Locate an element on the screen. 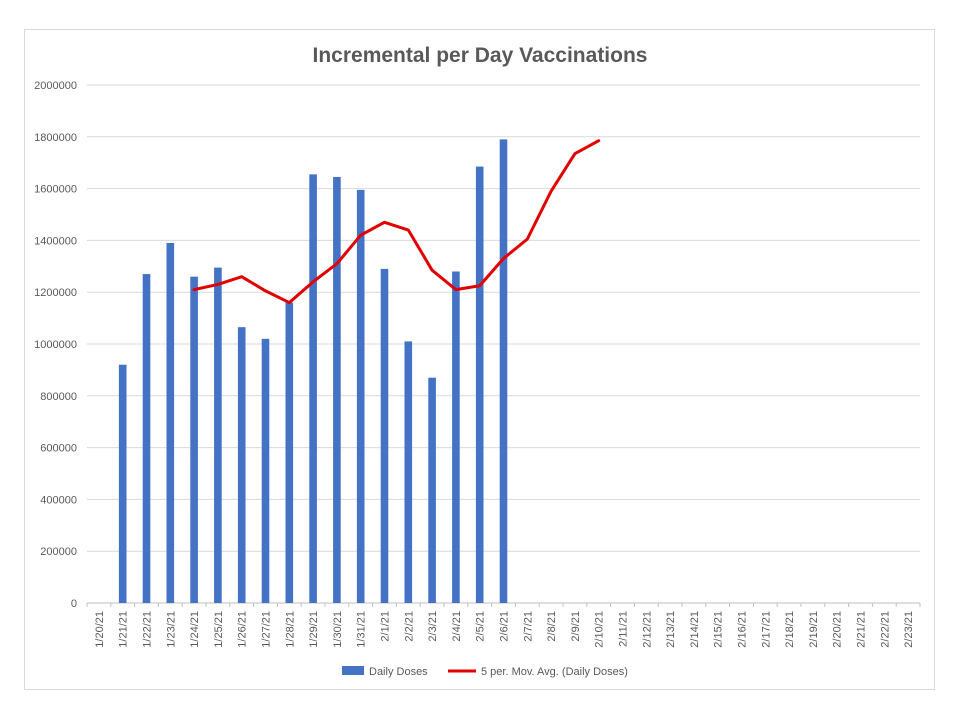  x-tick-label: 2/2/21 is located at coordinates (409, 626).